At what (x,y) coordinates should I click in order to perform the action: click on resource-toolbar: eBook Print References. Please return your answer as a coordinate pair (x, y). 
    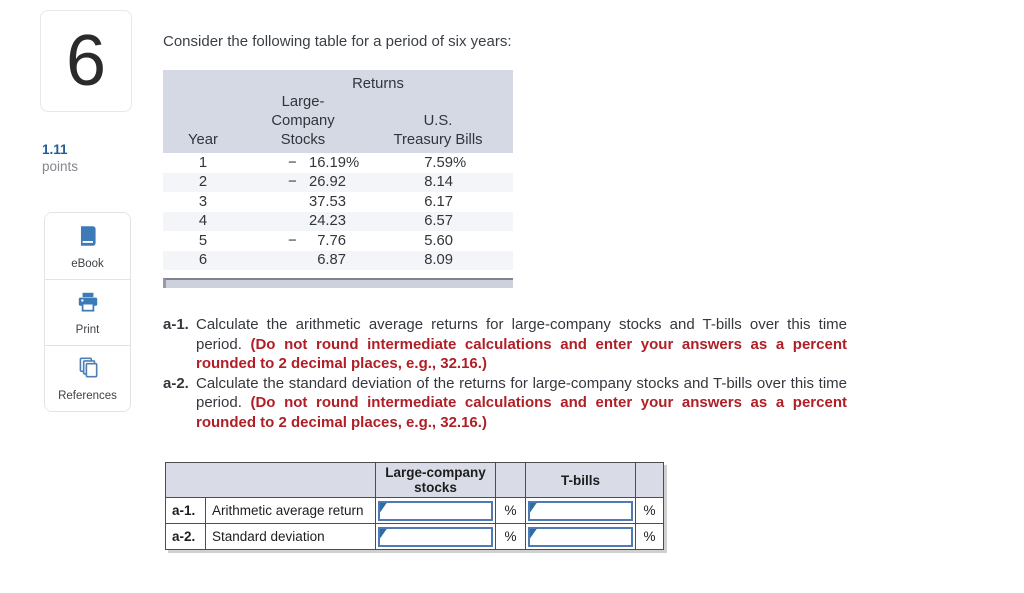
    Looking at the image, I should click on (87, 312).